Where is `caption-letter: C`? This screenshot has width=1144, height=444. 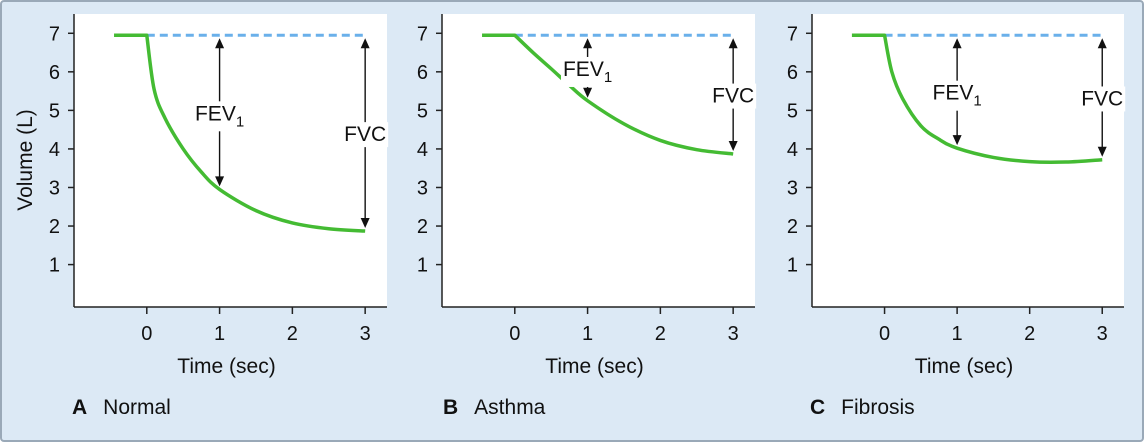 caption-letter: C is located at coordinates (818, 407).